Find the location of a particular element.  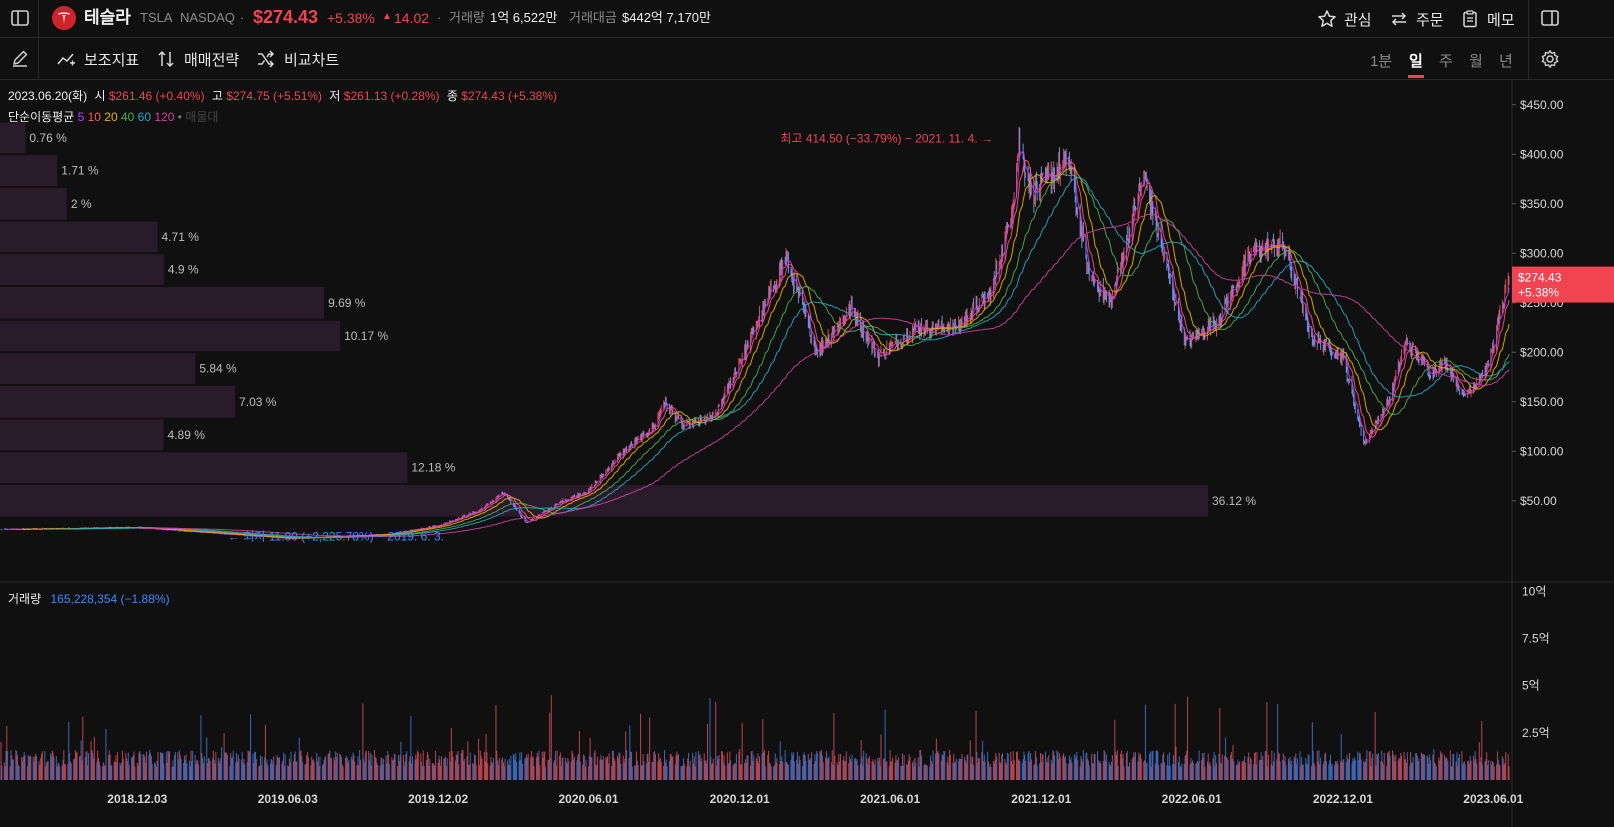

volume-profile-label: 5.84 % is located at coordinates (218, 369).